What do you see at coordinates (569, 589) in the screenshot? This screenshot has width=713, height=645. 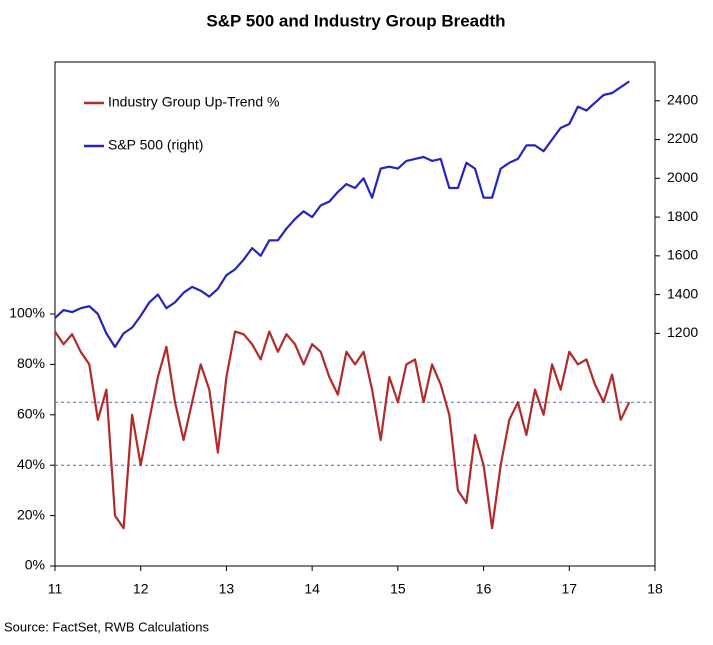 I see `x-tick-label: 17` at bounding box center [569, 589].